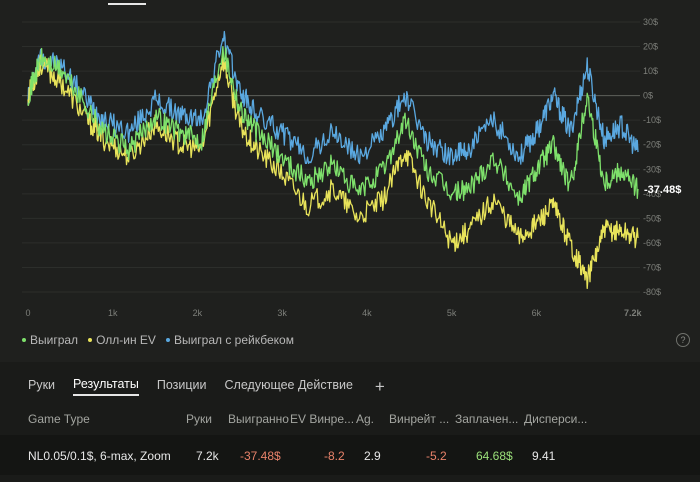  Describe the element at coordinates (652, 194) in the screenshot. I see `y-tick-label: -40$` at that location.